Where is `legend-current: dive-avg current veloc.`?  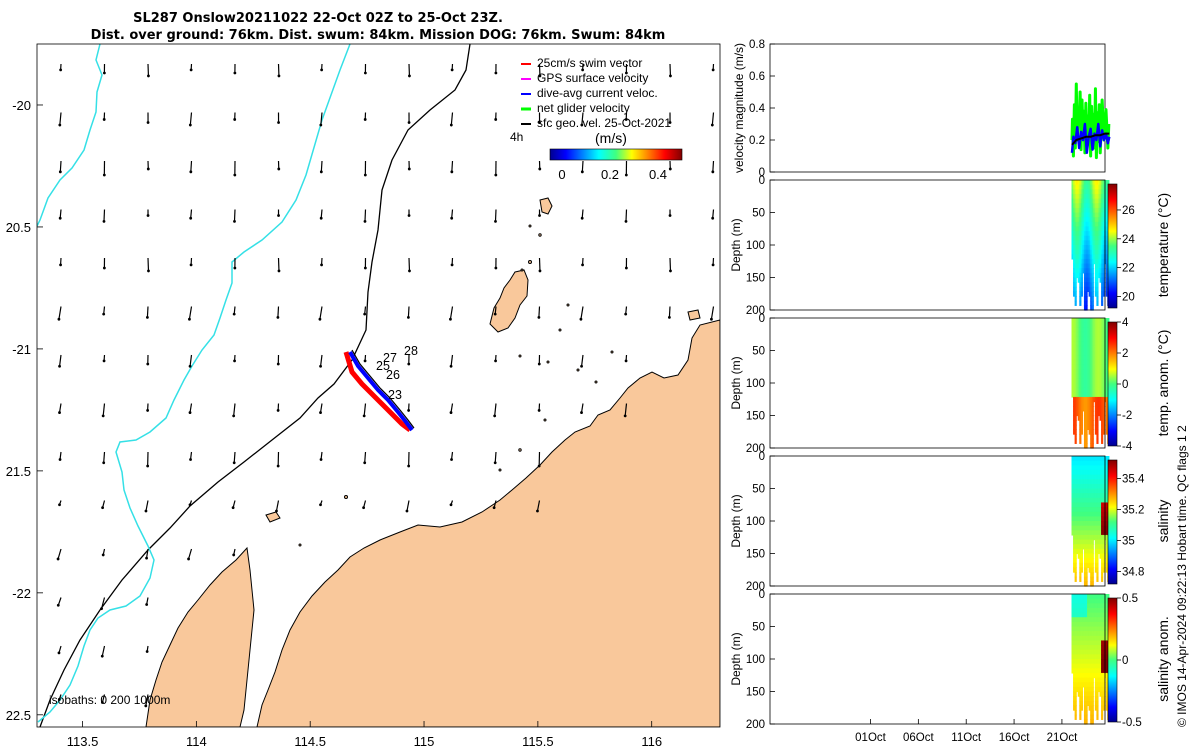 legend-current: dive-avg current veloc. is located at coordinates (597, 93).